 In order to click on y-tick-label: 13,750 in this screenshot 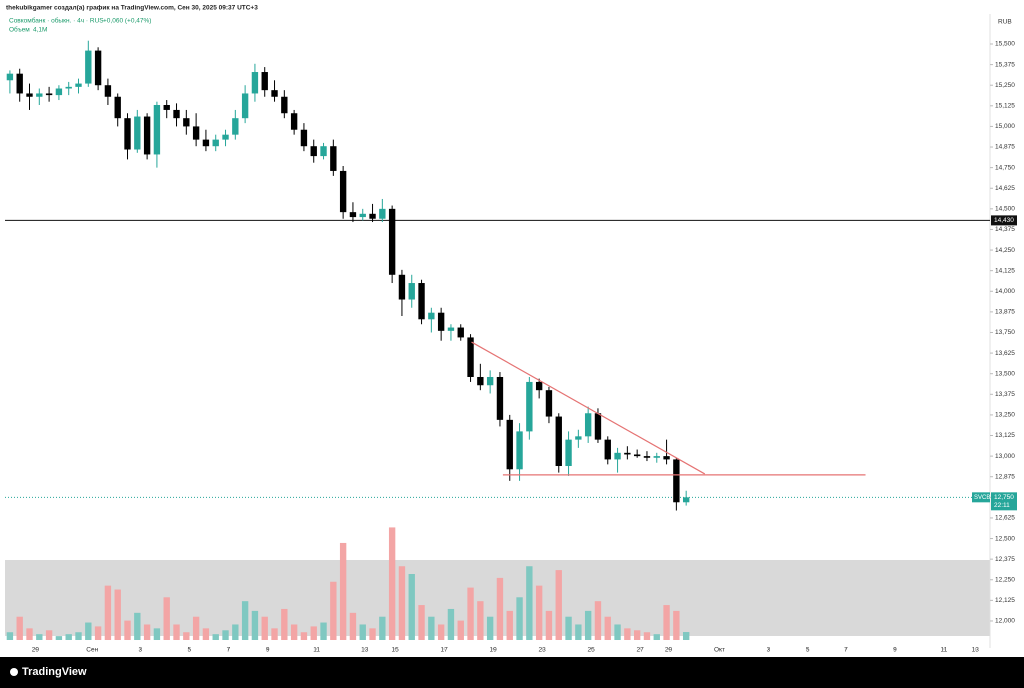, I will do `click(1005, 332)`.